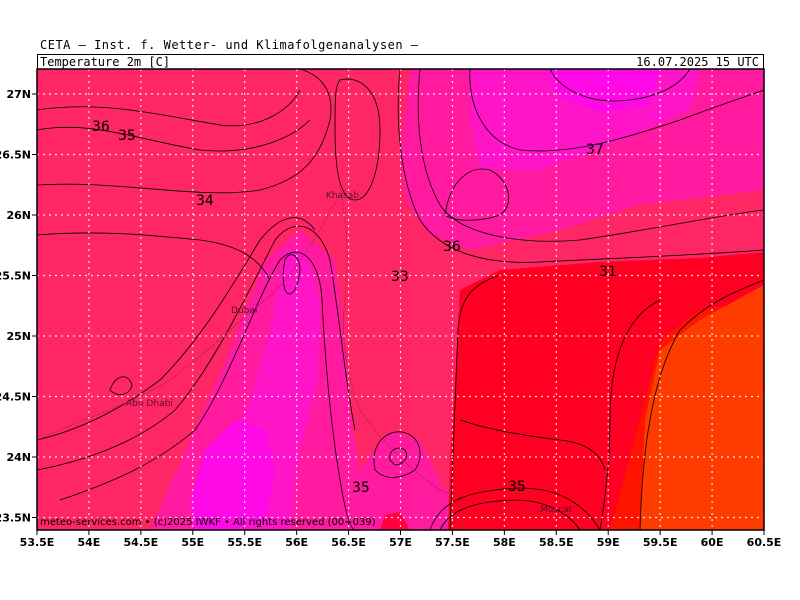 Image resolution: width=800 pixels, height=600 pixels. Describe the element at coordinates (18, 306) in the screenshot. I see `y-axis: 27N 26.5N 26N 25.5N 25N 24.5N 24N 23.5N` at that location.